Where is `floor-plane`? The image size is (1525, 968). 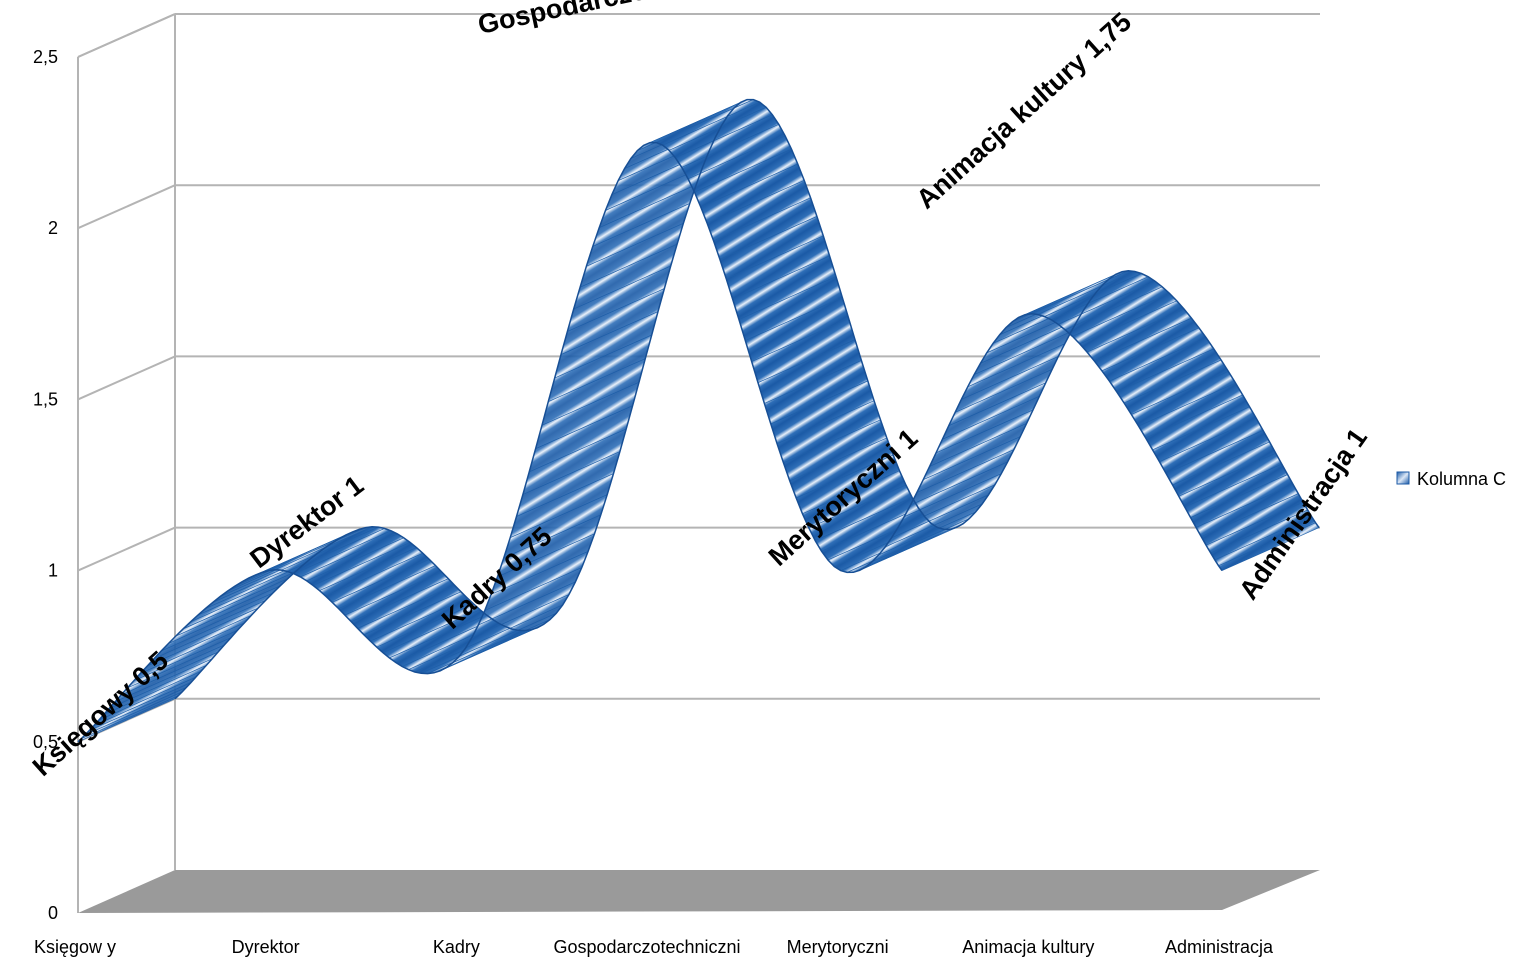 floor-plane is located at coordinates (699, 891).